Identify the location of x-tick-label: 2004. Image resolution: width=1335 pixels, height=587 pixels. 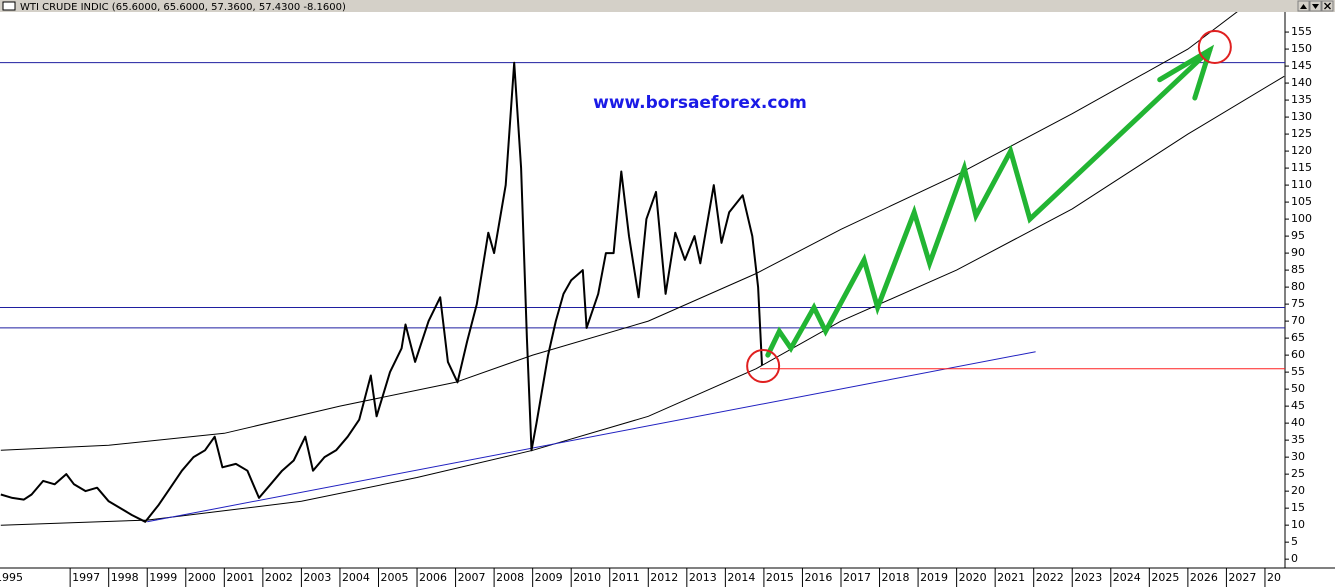
(356, 577).